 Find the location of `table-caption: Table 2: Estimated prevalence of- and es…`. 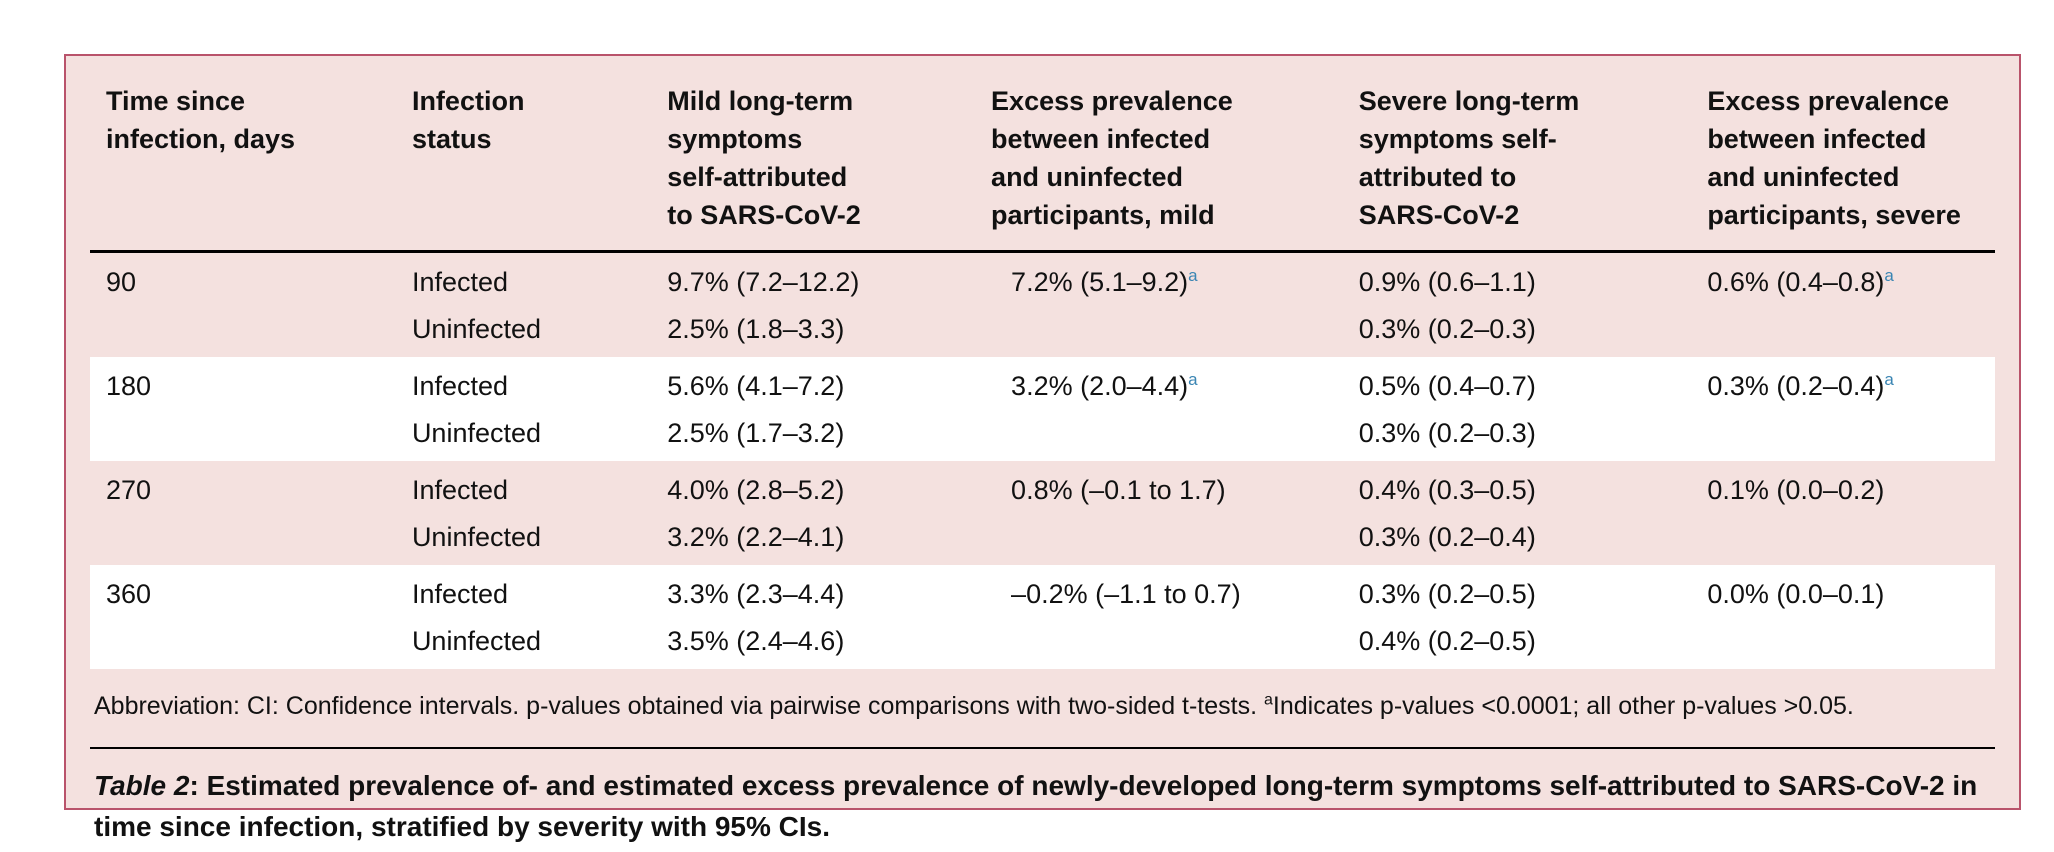

table-caption: Table 2: Estimated prevalence of- and es… is located at coordinates (1042, 798).